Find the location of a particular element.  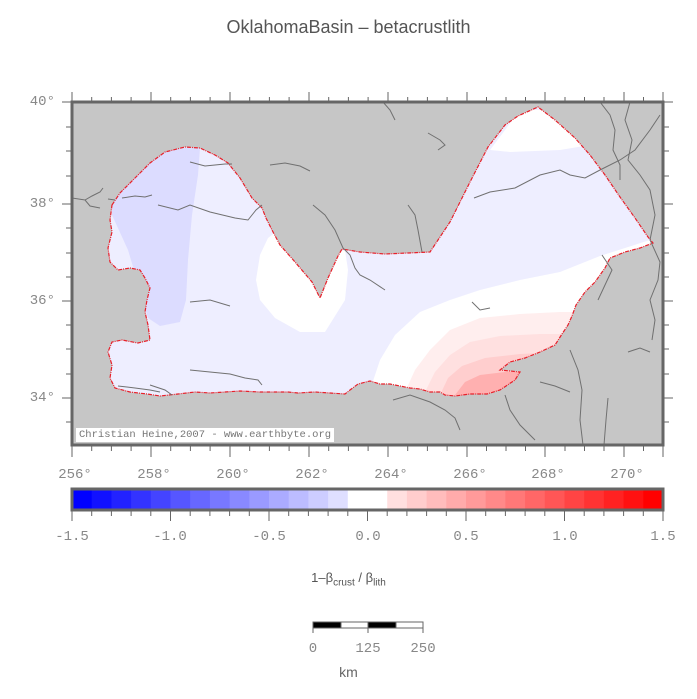

x-label-256: 256° is located at coordinates (75, 475).